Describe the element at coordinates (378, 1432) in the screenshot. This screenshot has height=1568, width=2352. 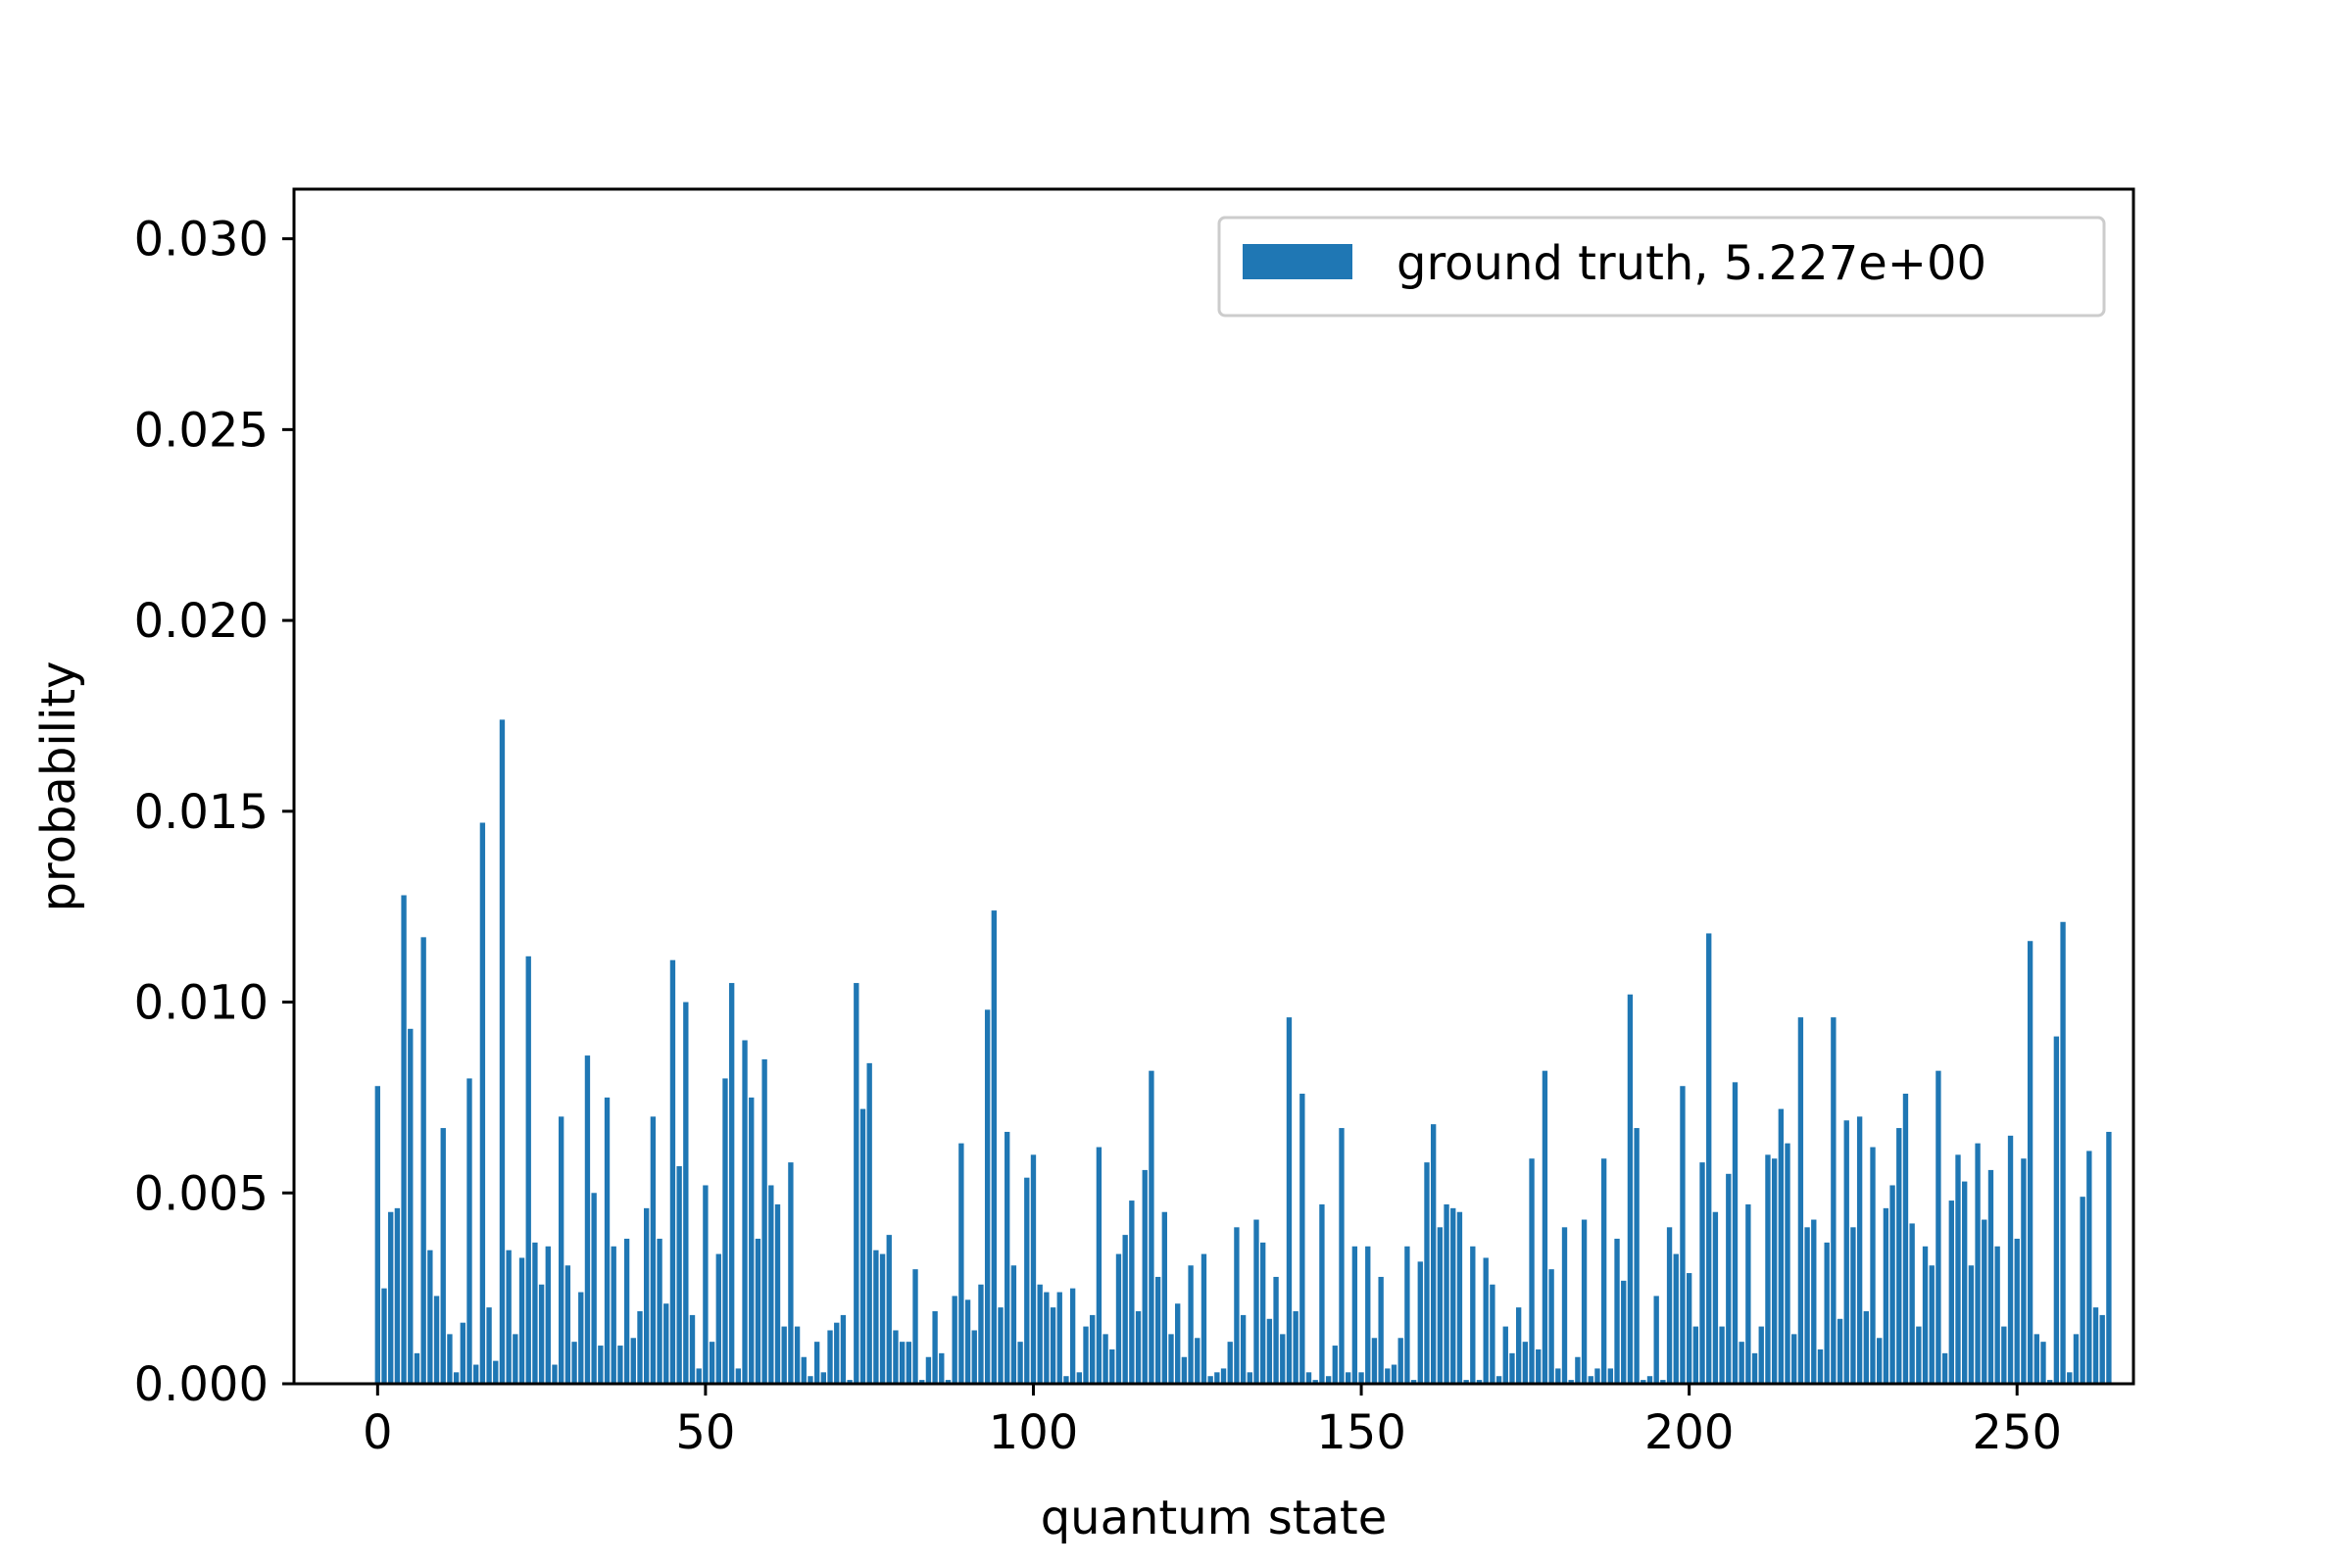
I see `x-tick-label: 0` at that location.